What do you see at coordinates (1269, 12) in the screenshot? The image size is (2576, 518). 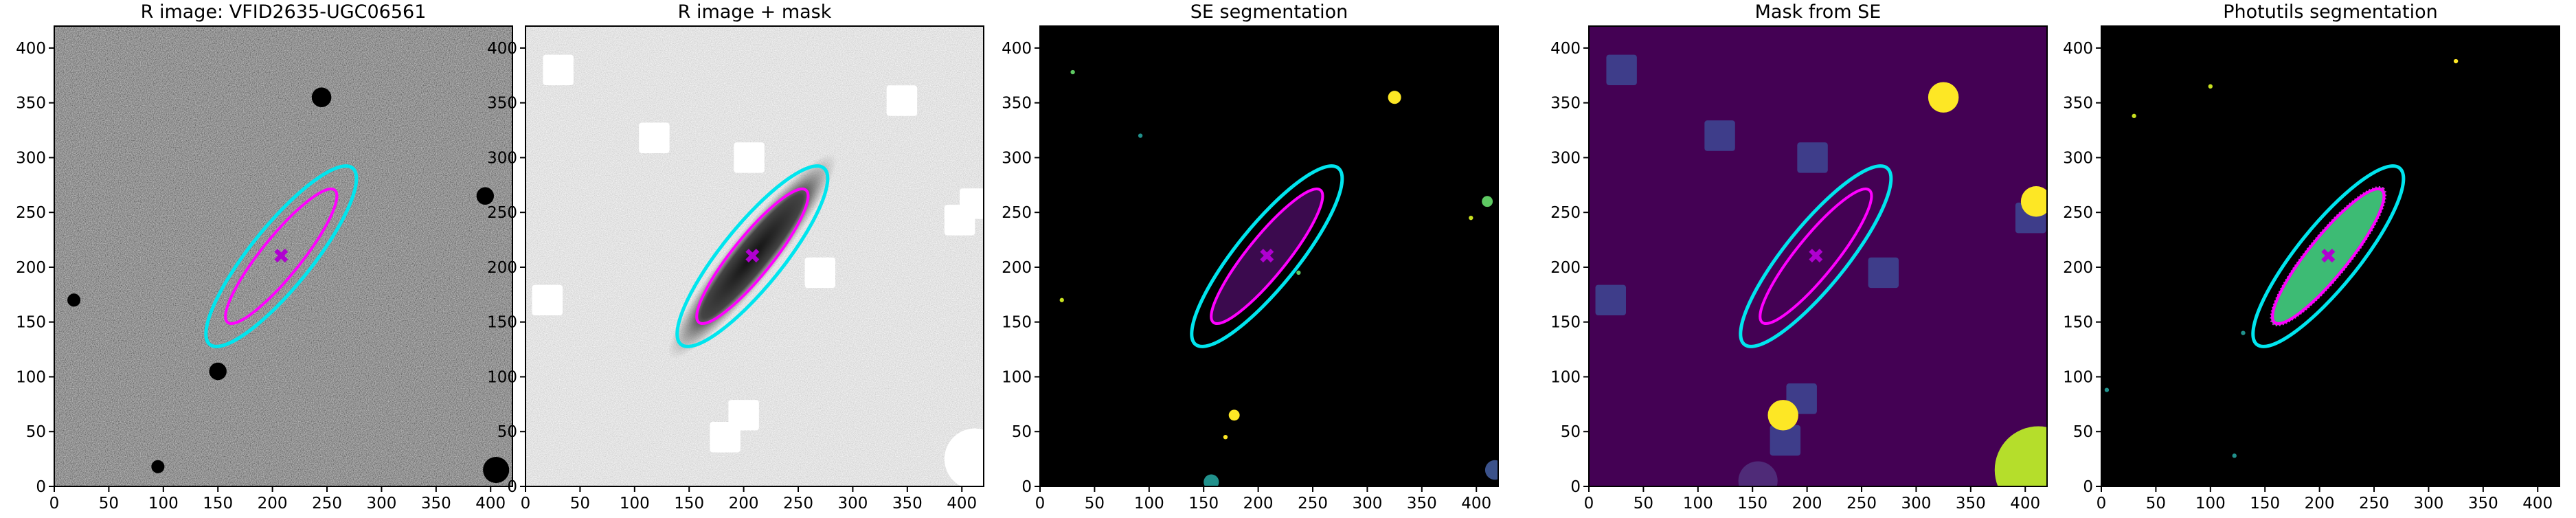 I see `panel-title: SE segmentation` at bounding box center [1269, 12].